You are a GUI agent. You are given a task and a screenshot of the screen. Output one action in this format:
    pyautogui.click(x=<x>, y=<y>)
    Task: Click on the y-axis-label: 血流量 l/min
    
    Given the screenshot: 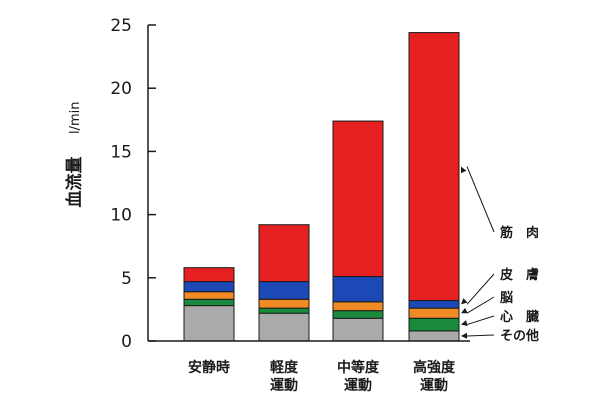 What is the action you would take?
    pyautogui.click(x=74, y=154)
    